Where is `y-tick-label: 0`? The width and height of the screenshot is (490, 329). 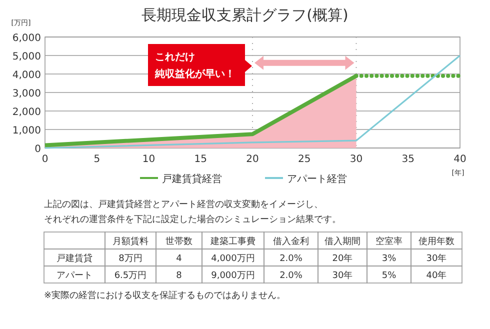 y-tick-label: 0 is located at coordinates (37, 149).